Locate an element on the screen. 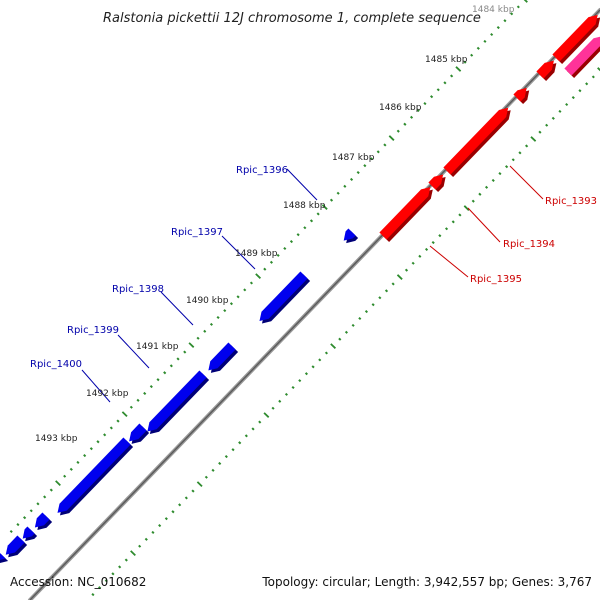 Image resolution: width=600 pixels, height=600 pixels. gene-pink is located at coordinates (582, 56).